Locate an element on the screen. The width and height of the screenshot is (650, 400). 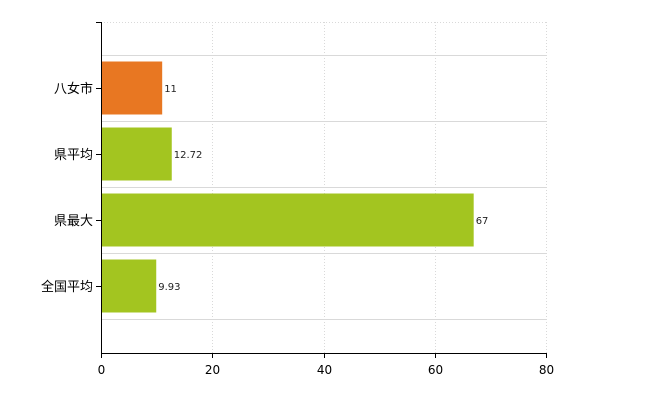
data-label: 12.72 is located at coordinates (188, 155).